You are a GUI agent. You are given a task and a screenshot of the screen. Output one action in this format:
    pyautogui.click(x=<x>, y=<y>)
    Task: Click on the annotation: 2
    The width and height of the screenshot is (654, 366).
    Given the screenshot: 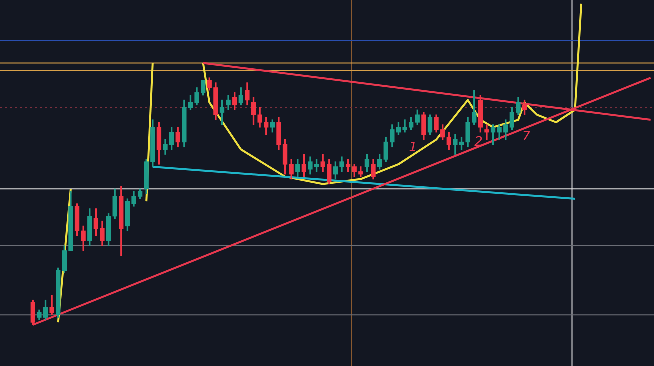 What is the action you would take?
    pyautogui.click(x=478, y=142)
    